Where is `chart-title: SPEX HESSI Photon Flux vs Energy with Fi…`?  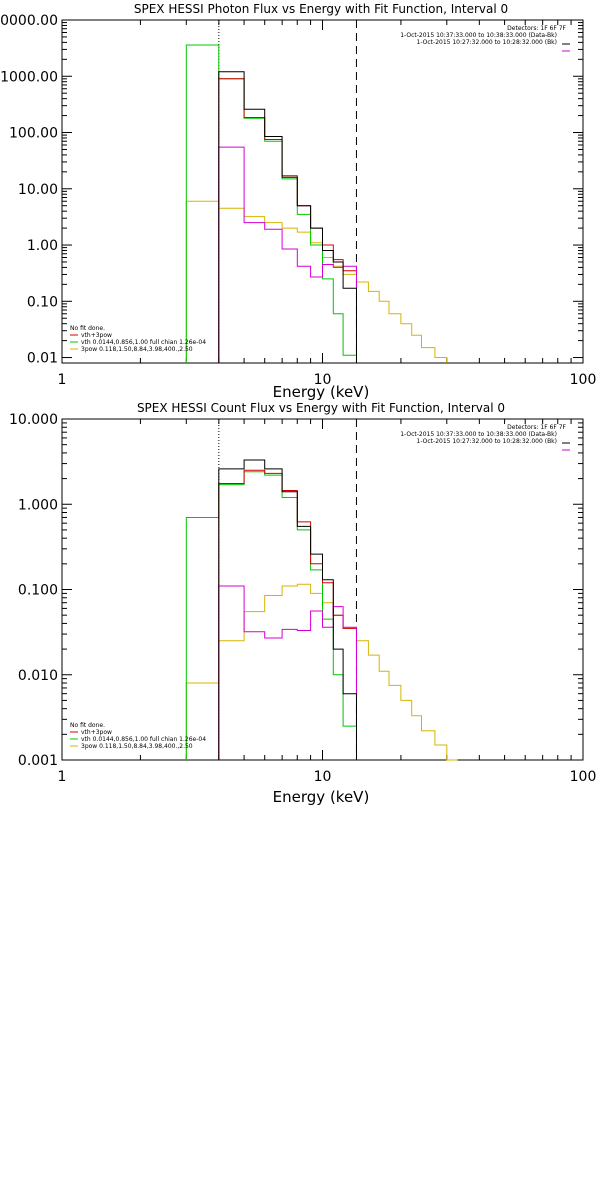
chart-title: SPEX HESSI Photon Flux vs Energy with Fi… is located at coordinates (321, 9).